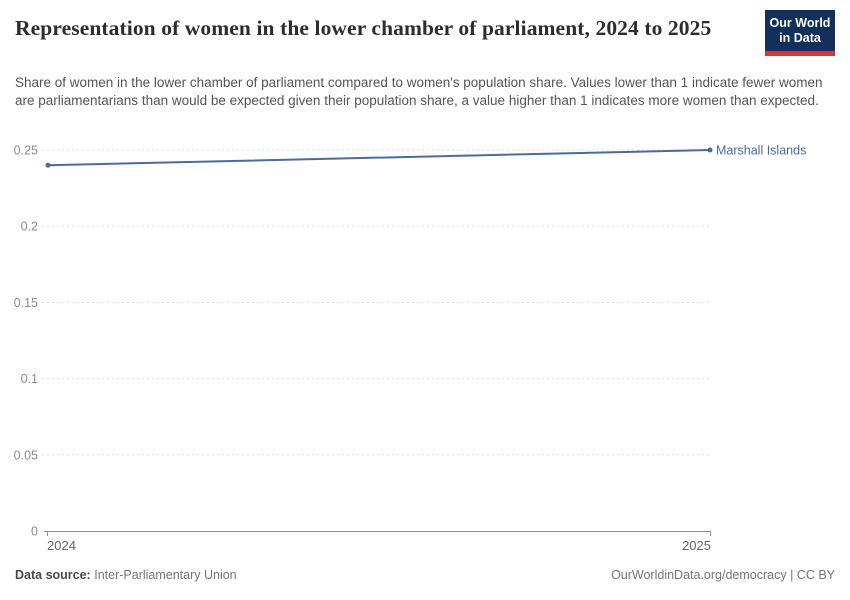 The height and width of the screenshot is (600, 850). What do you see at coordinates (165, 575) in the screenshot?
I see `data-source-value: Inter-Parliamentary Union` at bounding box center [165, 575].